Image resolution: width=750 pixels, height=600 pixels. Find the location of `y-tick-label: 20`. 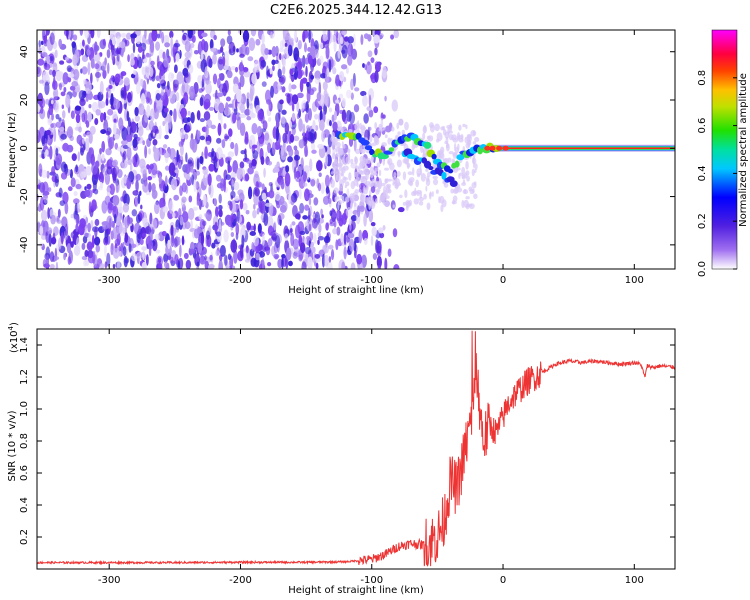

y-tick-label: 20 is located at coordinates (24, 100).